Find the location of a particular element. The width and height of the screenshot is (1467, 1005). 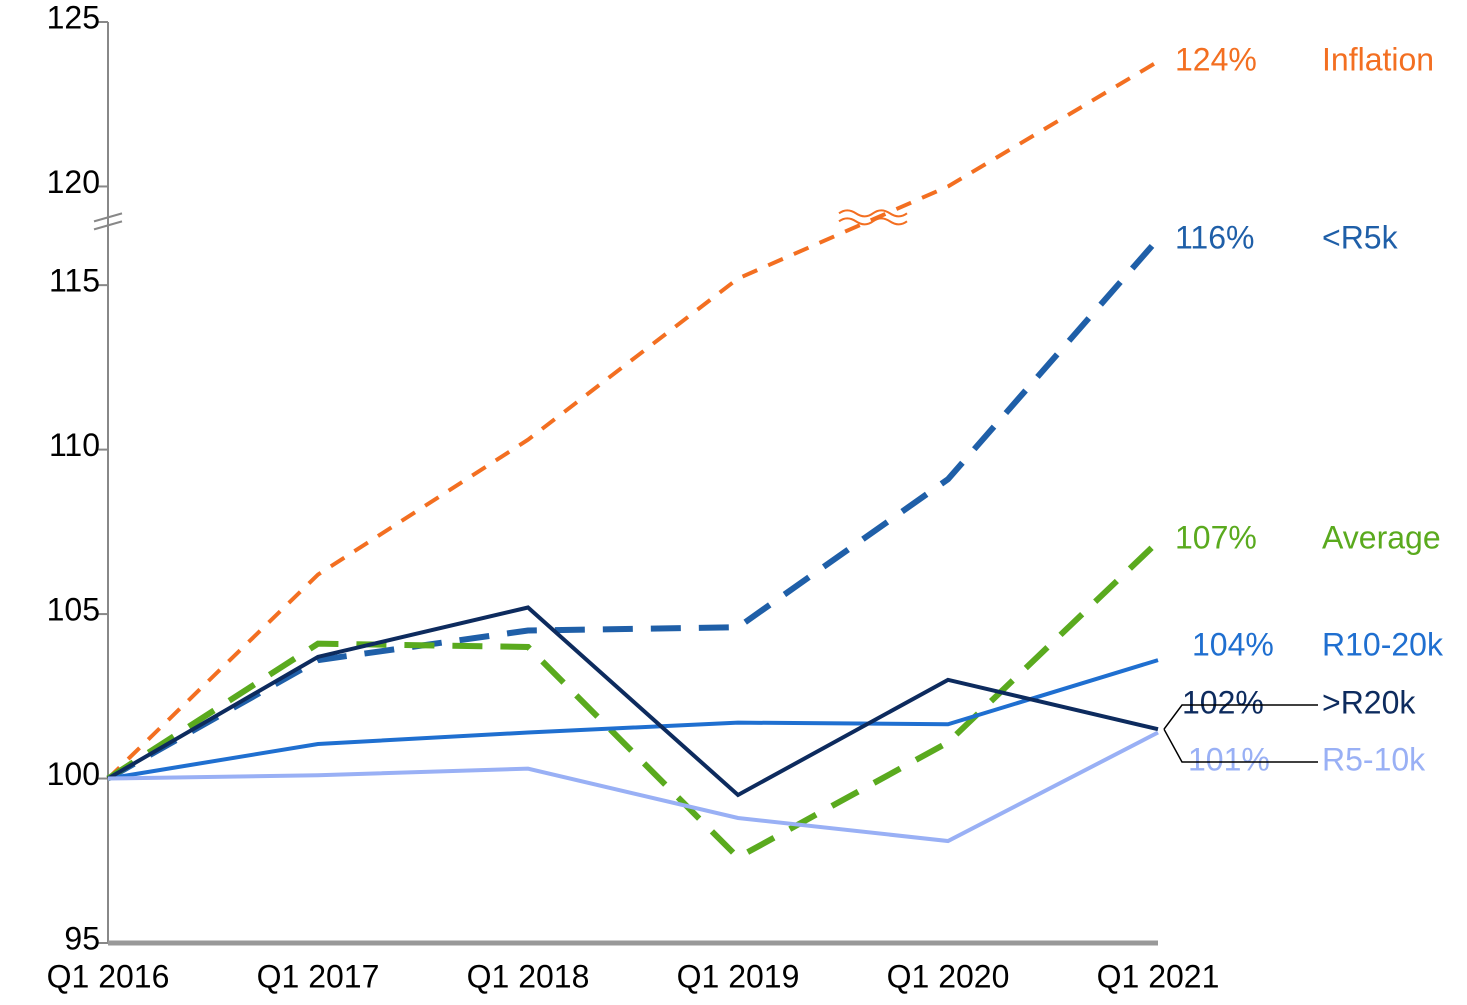

legend-label: Inflation is located at coordinates (1378, 59).